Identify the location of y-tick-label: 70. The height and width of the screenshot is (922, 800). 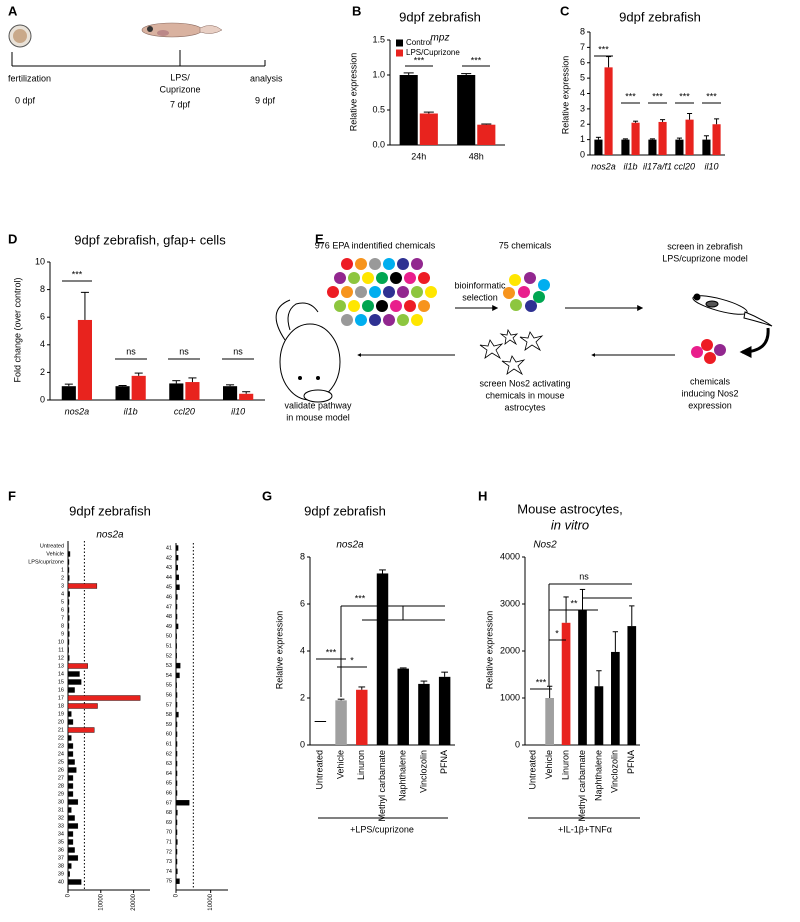
(169, 833).